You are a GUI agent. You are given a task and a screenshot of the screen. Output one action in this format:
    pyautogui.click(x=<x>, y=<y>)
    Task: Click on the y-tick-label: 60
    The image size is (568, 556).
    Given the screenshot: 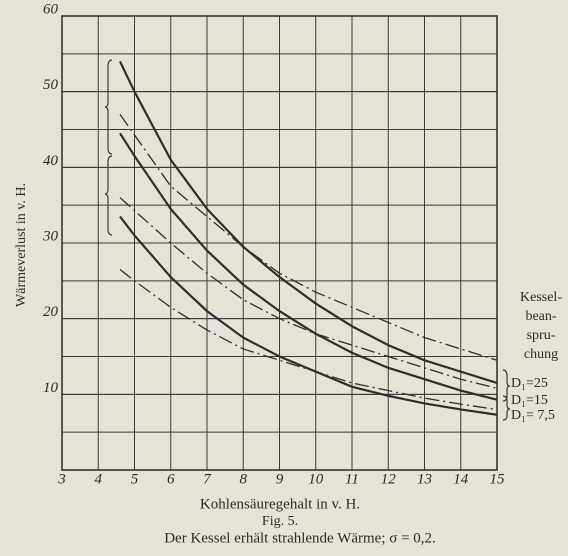 What is the action you would take?
    pyautogui.click(x=51, y=9)
    